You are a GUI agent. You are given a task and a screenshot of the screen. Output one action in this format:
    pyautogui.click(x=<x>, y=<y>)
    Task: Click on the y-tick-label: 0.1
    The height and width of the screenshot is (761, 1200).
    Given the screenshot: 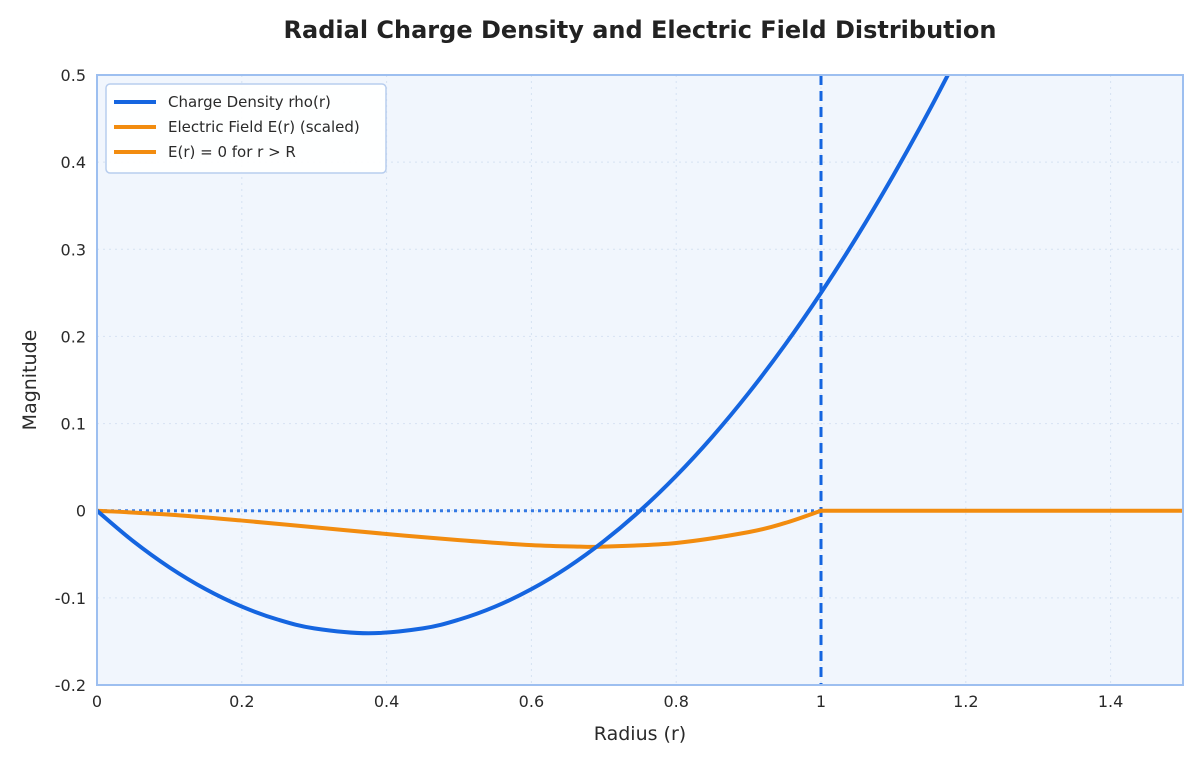 What is the action you would take?
    pyautogui.click(x=73, y=424)
    